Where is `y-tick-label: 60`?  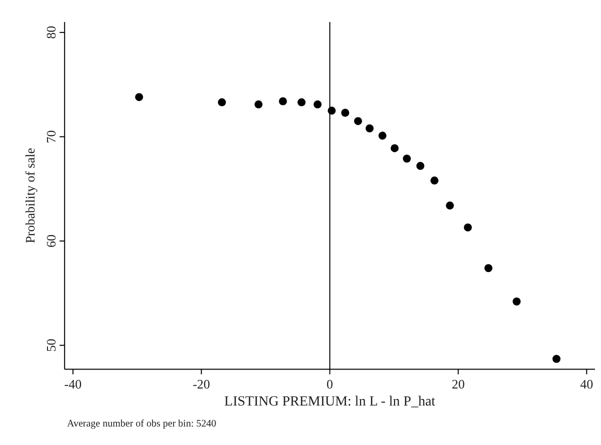 y-tick-label: 60 is located at coordinates (51, 241).